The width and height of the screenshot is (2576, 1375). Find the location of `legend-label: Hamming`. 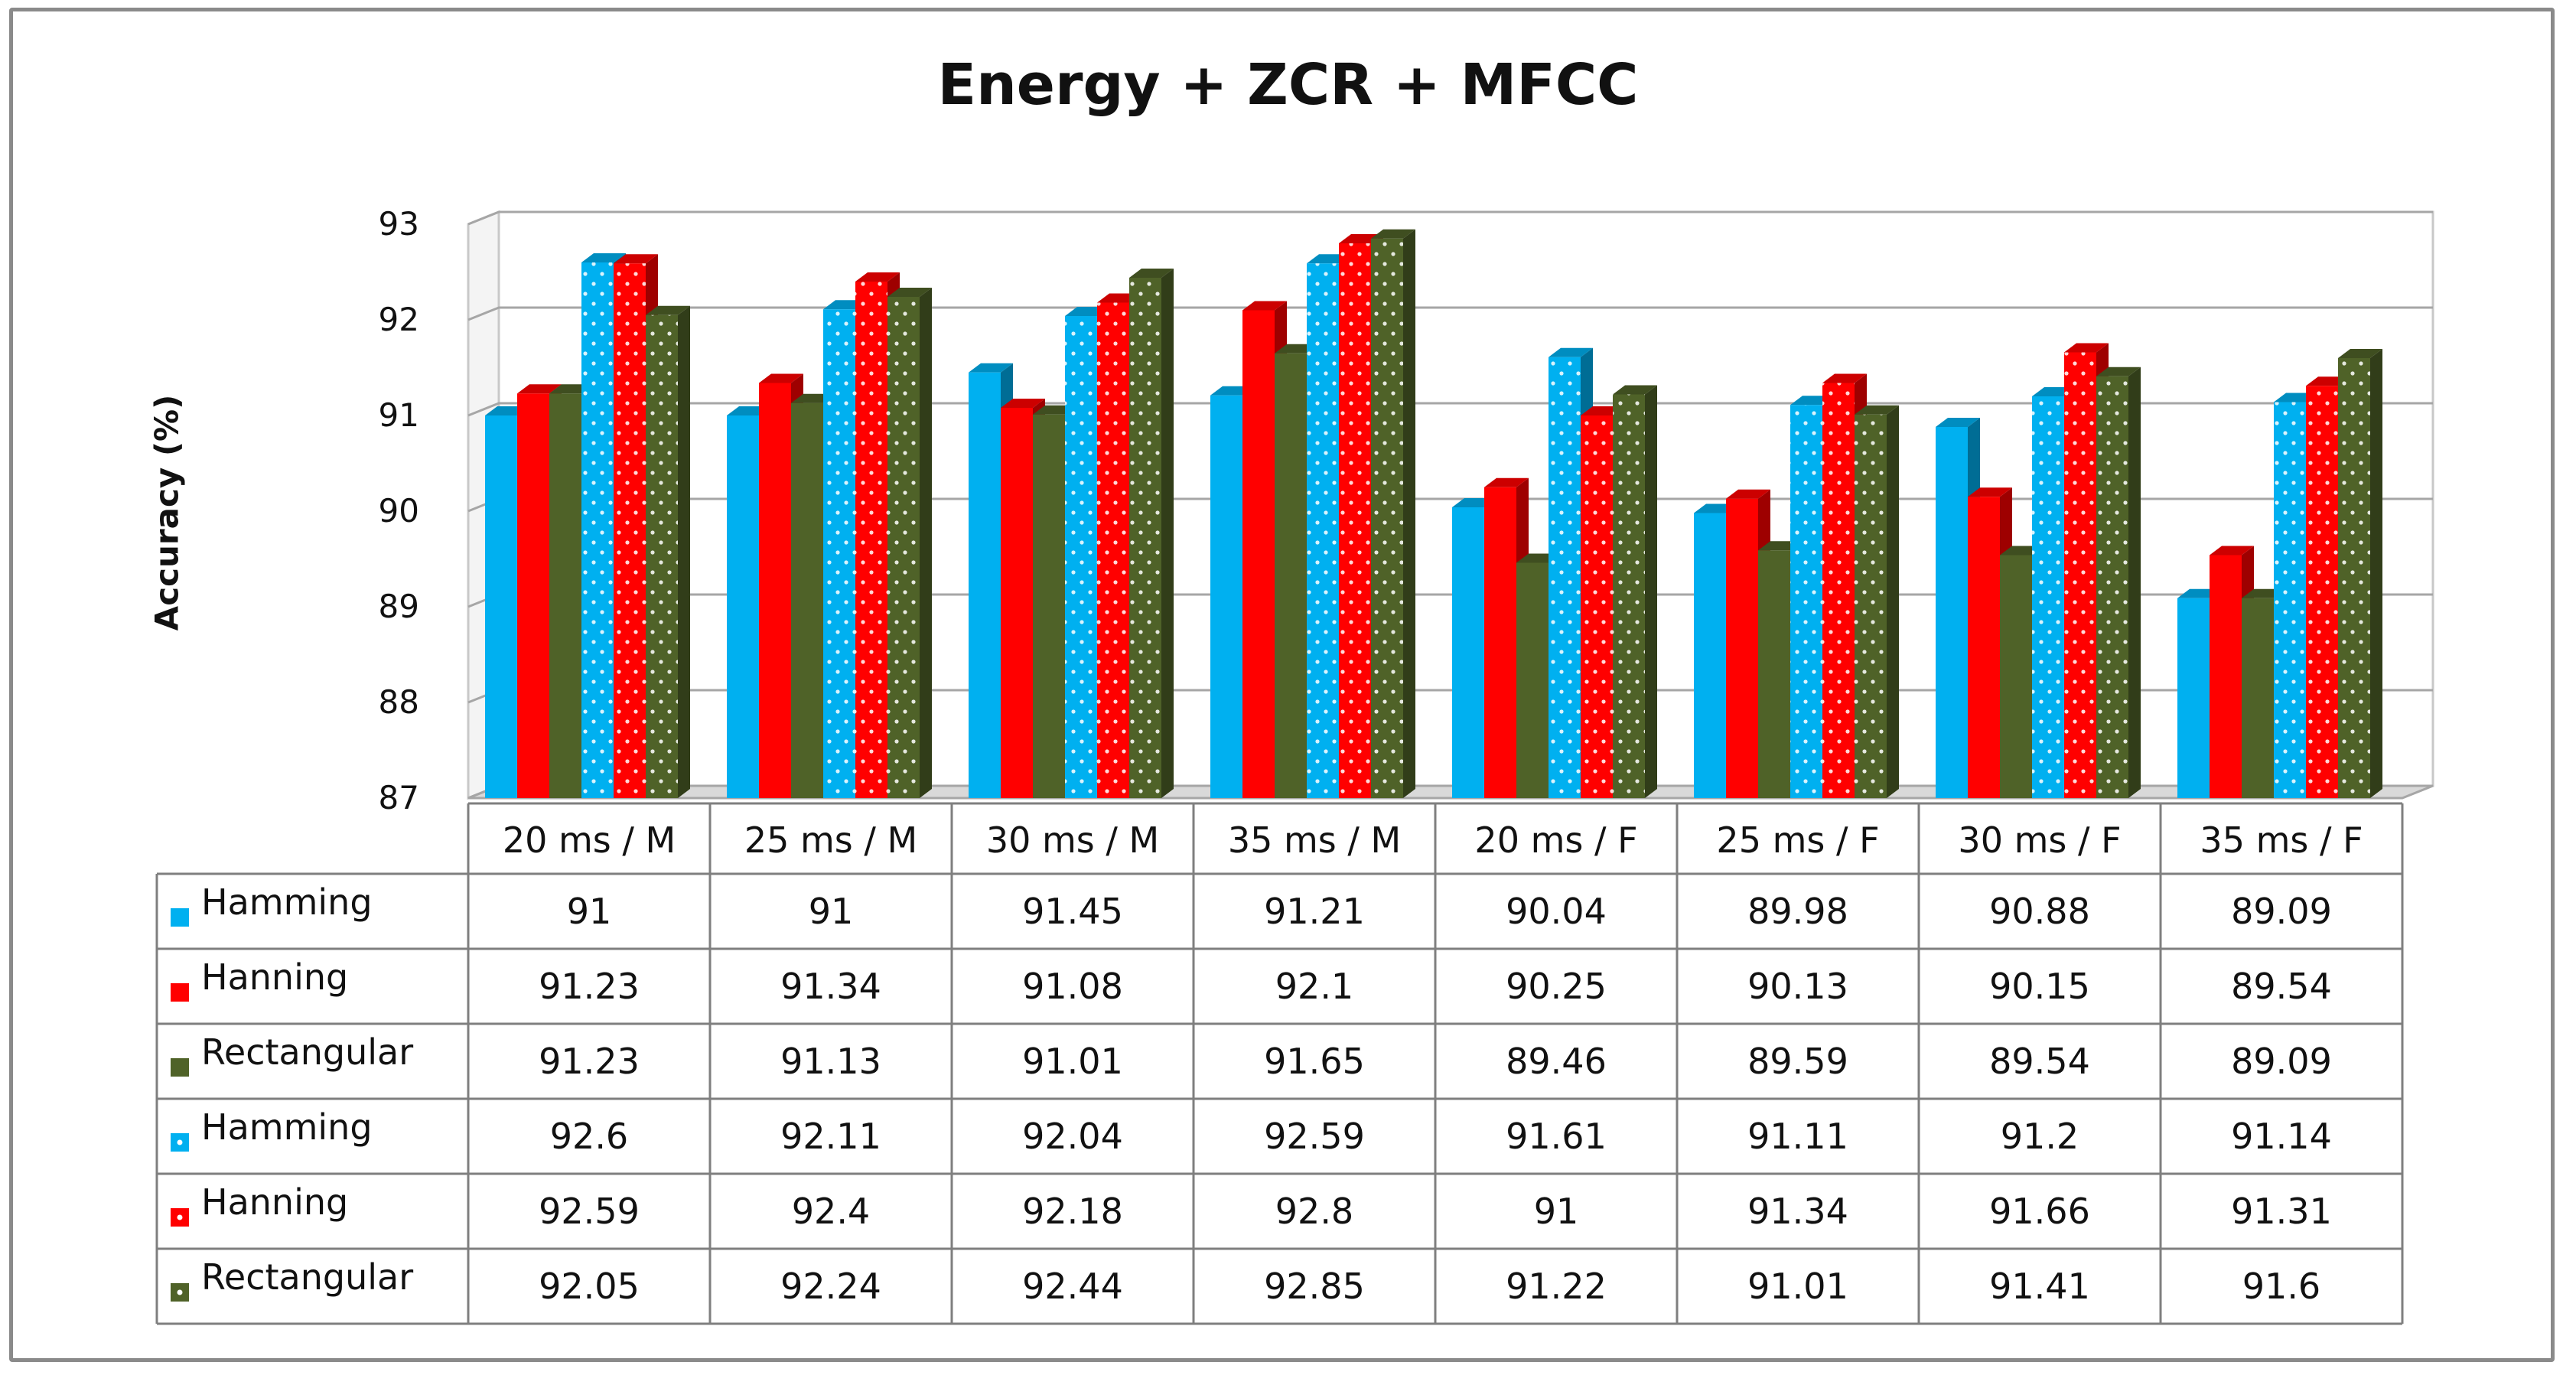

legend-label: Hamming is located at coordinates (287, 1127).